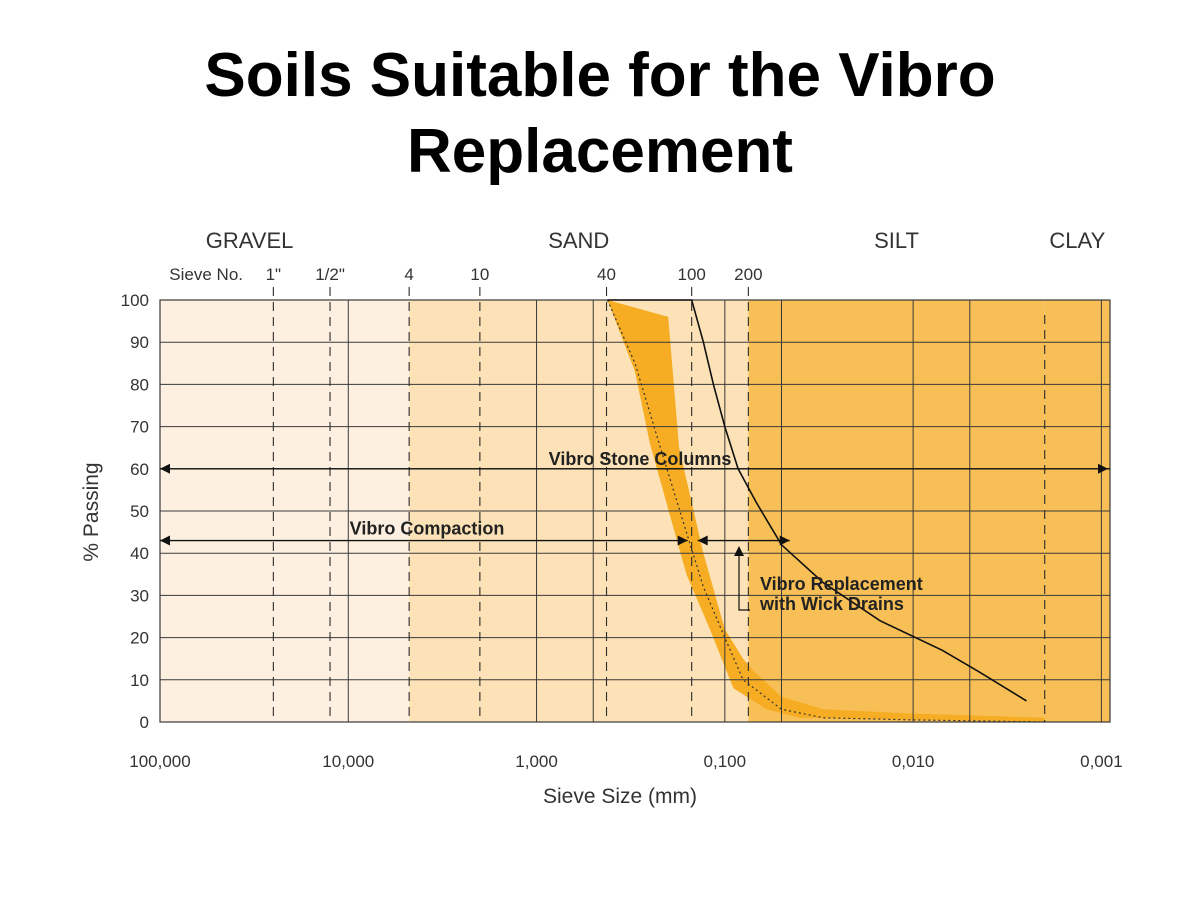 Image resolution: width=1200 pixels, height=900 pixels. I want to click on sieve-label: 4, so click(408, 274).